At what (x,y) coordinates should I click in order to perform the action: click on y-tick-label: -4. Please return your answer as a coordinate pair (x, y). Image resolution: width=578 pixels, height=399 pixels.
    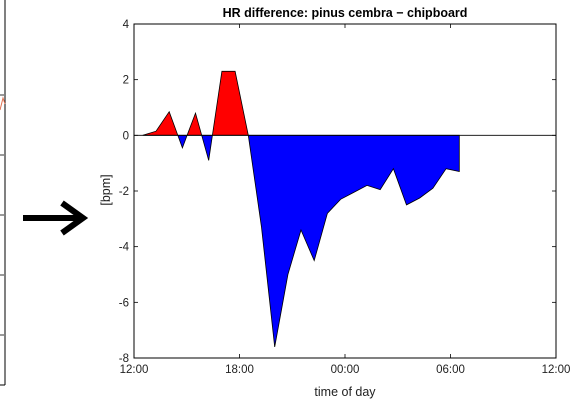
    Looking at the image, I should click on (124, 248).